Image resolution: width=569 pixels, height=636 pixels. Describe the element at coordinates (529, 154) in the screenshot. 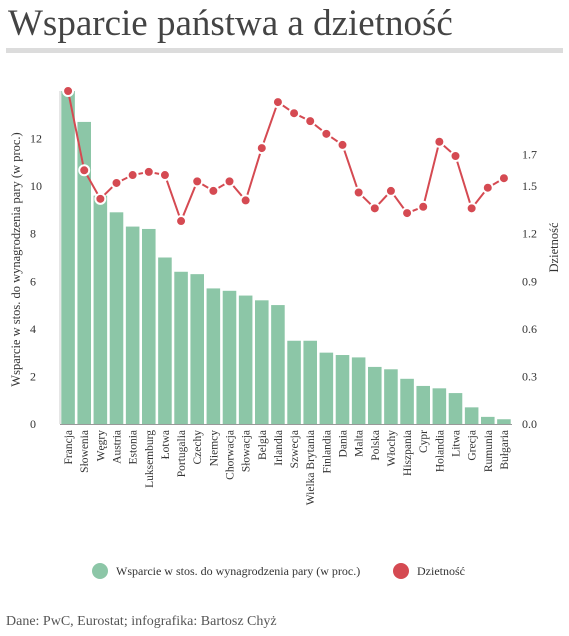

I see `y2-tick-label: 1.7` at that location.